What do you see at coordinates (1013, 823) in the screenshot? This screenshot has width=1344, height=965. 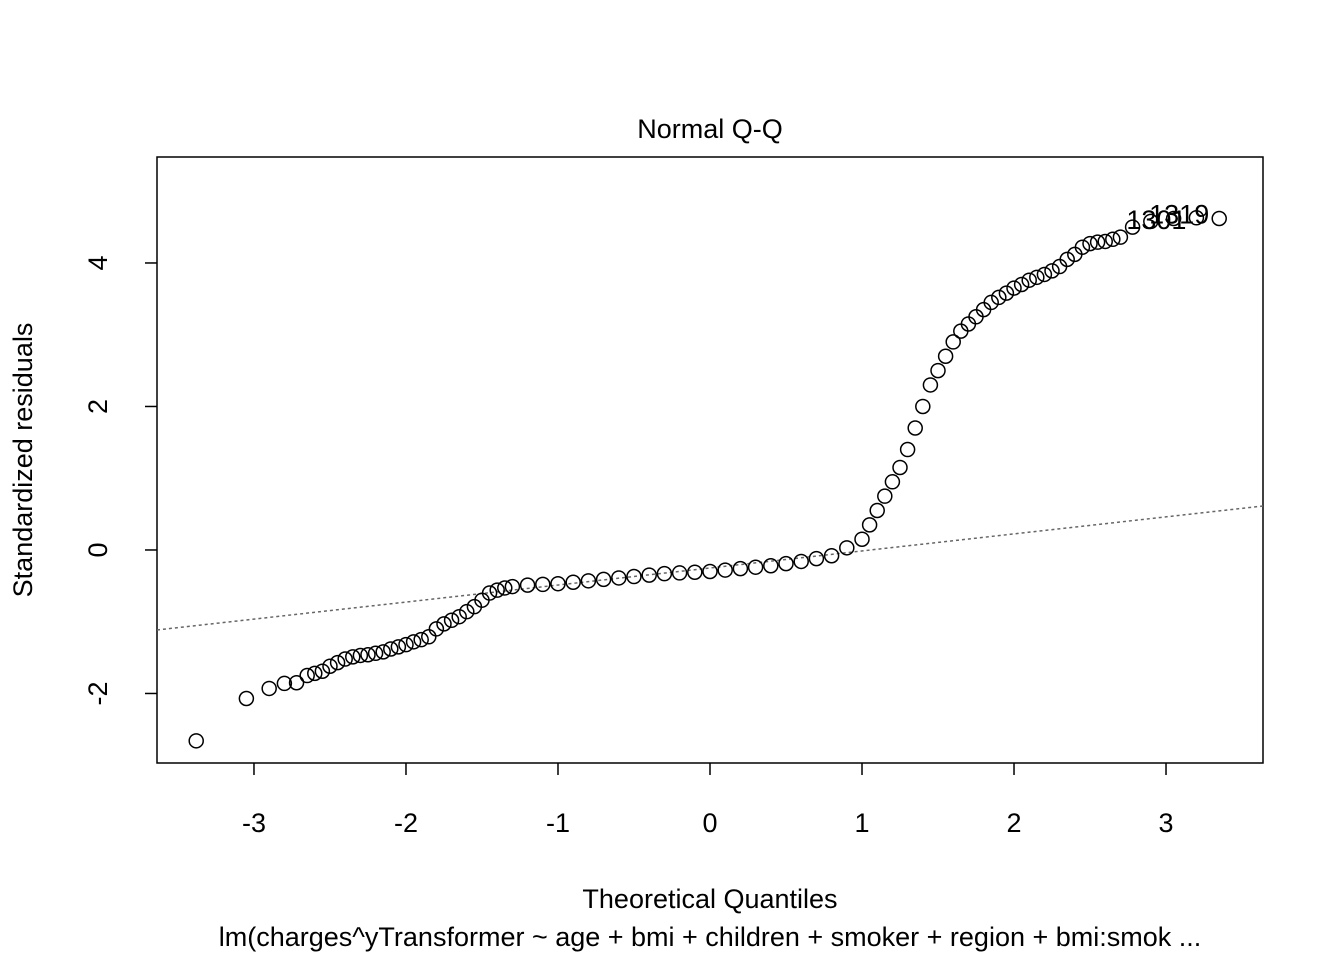 I see `x-tick-label: 2` at bounding box center [1013, 823].